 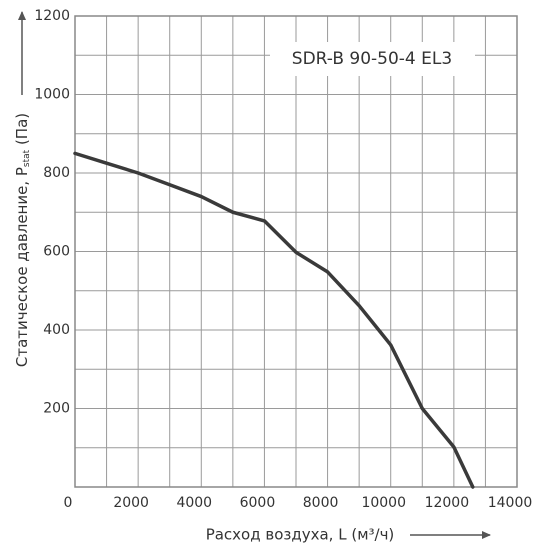 What do you see at coordinates (258, 503) in the screenshot?
I see `x-tick-label: 6000` at bounding box center [258, 503].